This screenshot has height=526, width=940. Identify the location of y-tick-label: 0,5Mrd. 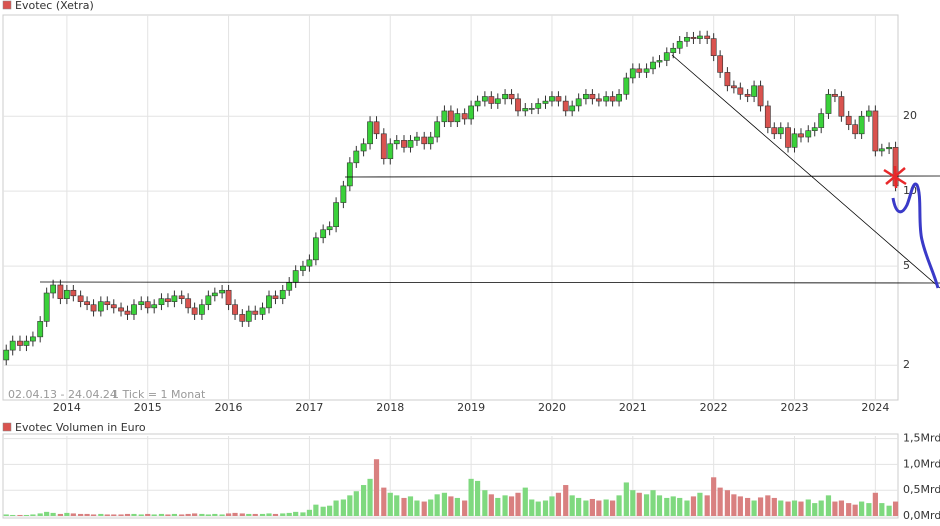
(921, 489).